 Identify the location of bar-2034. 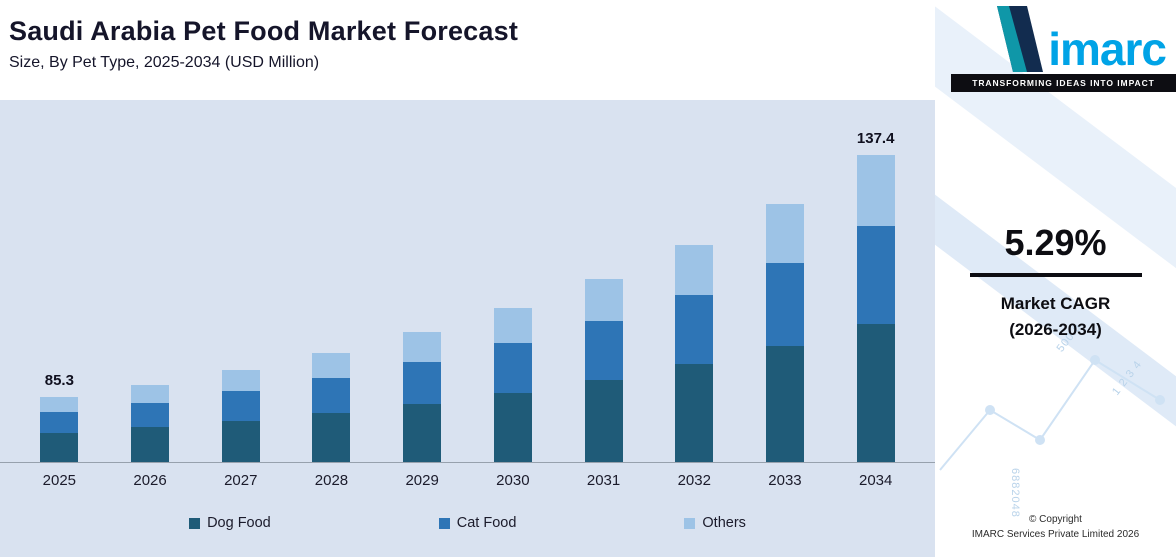
(875, 308).